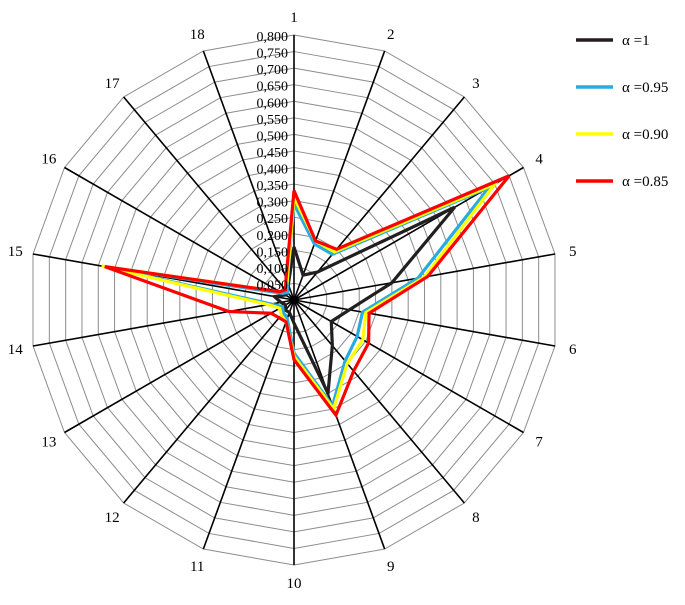 The image size is (685, 605). I want to click on tick-label: 0,300, so click(273, 203).